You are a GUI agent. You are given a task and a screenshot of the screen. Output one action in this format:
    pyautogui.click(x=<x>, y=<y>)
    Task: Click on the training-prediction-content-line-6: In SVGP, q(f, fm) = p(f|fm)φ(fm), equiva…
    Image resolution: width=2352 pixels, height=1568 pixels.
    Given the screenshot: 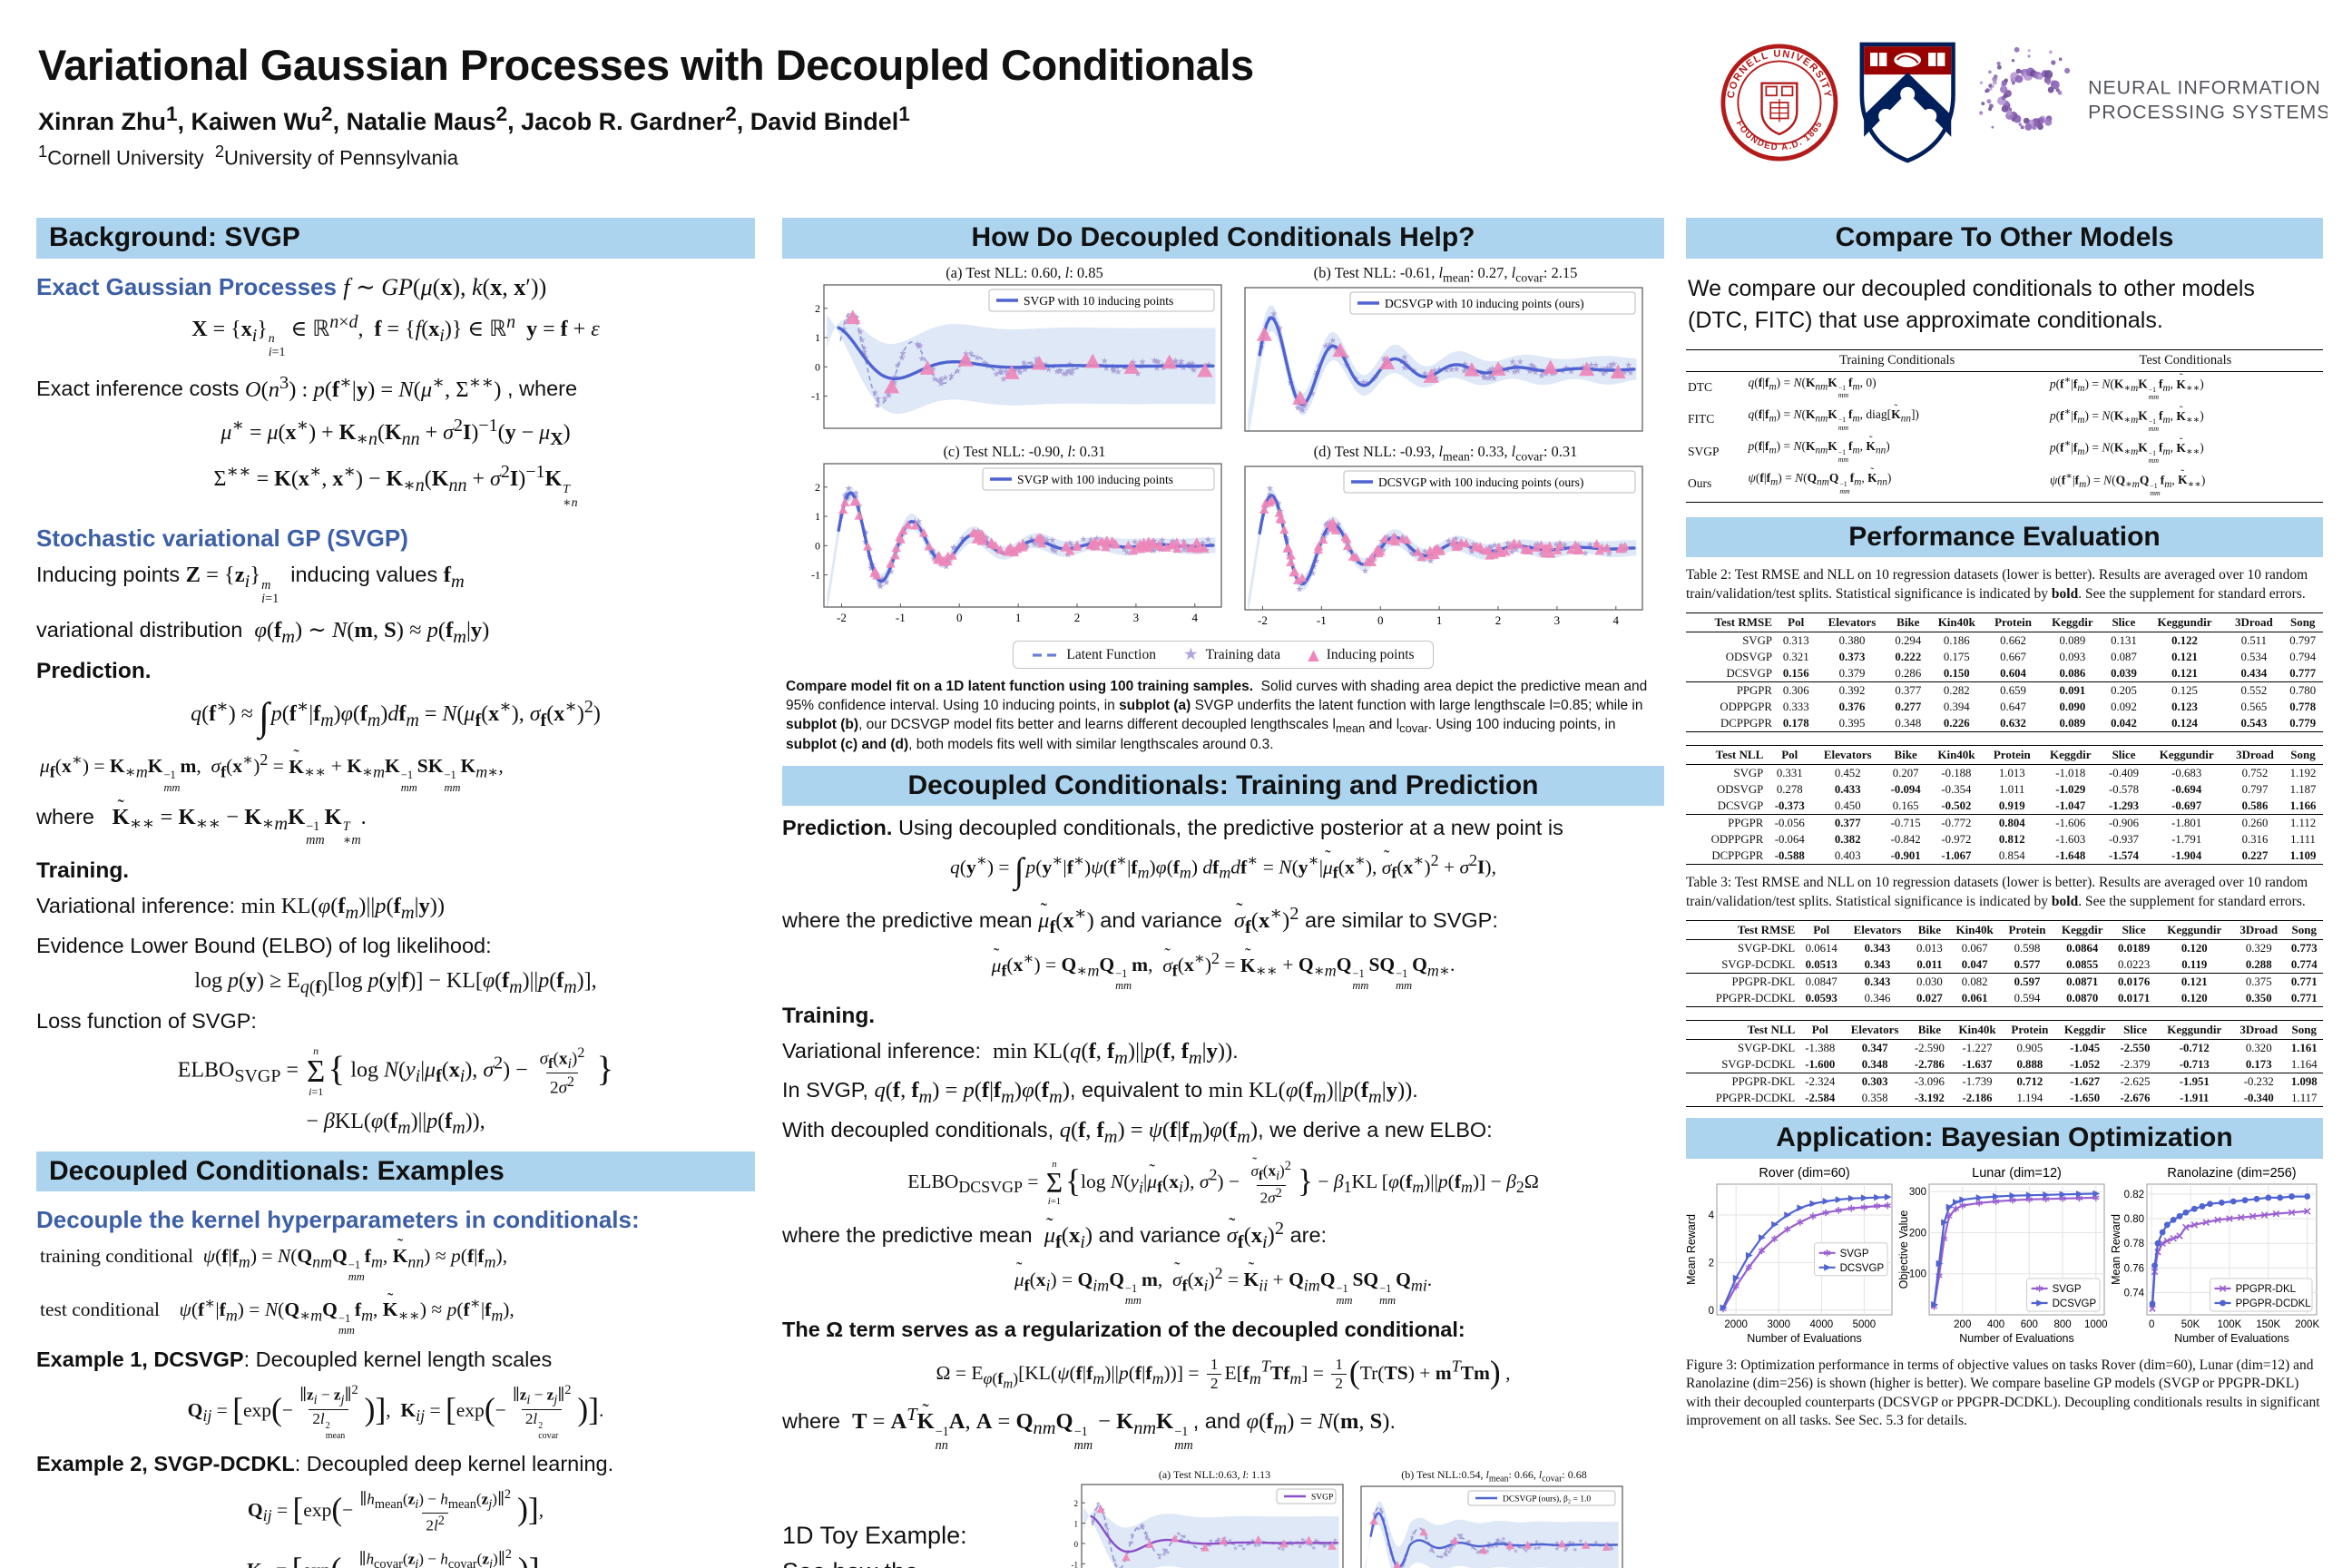 What is the action you would take?
    pyautogui.click(x=1100, y=1093)
    